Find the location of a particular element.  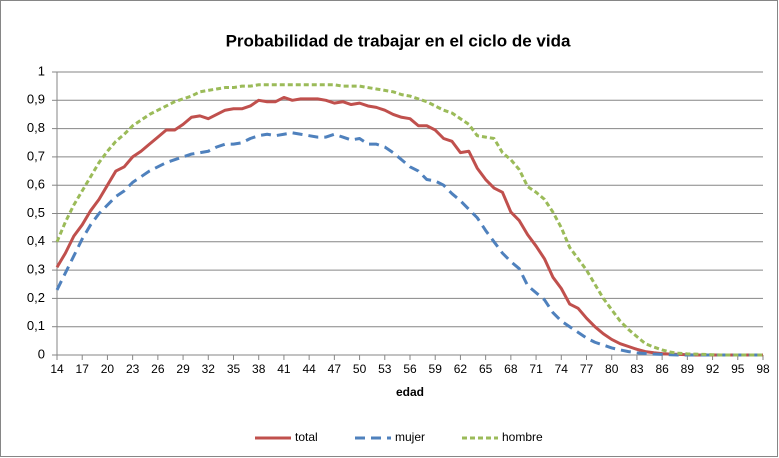

x-tick-label: 68 is located at coordinates (511, 369).